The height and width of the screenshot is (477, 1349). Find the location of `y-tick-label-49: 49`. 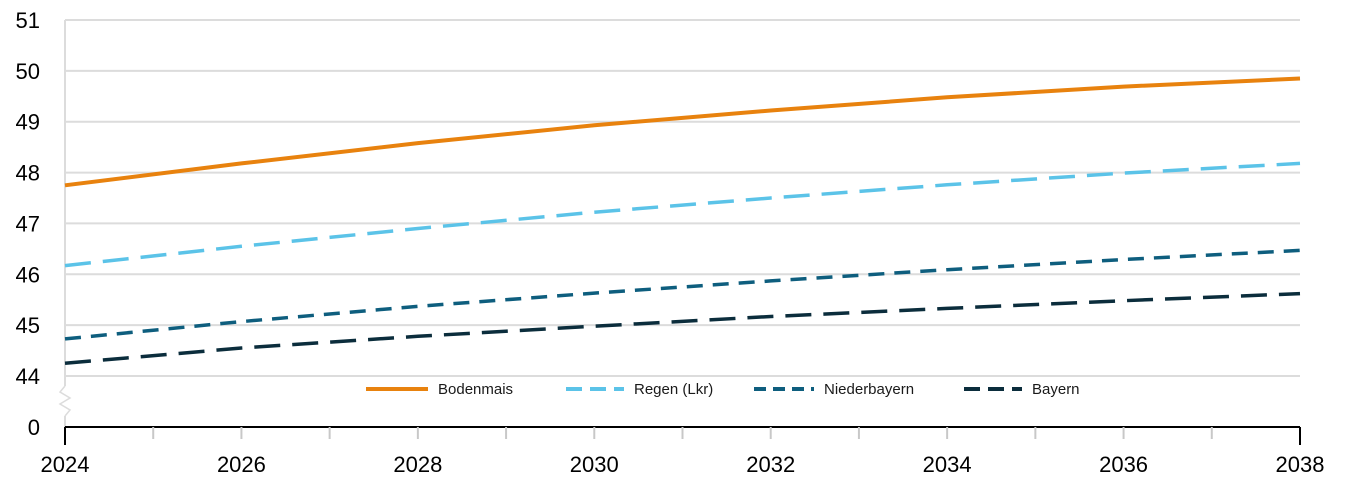

y-tick-label-49: 49 is located at coordinates (28, 122).